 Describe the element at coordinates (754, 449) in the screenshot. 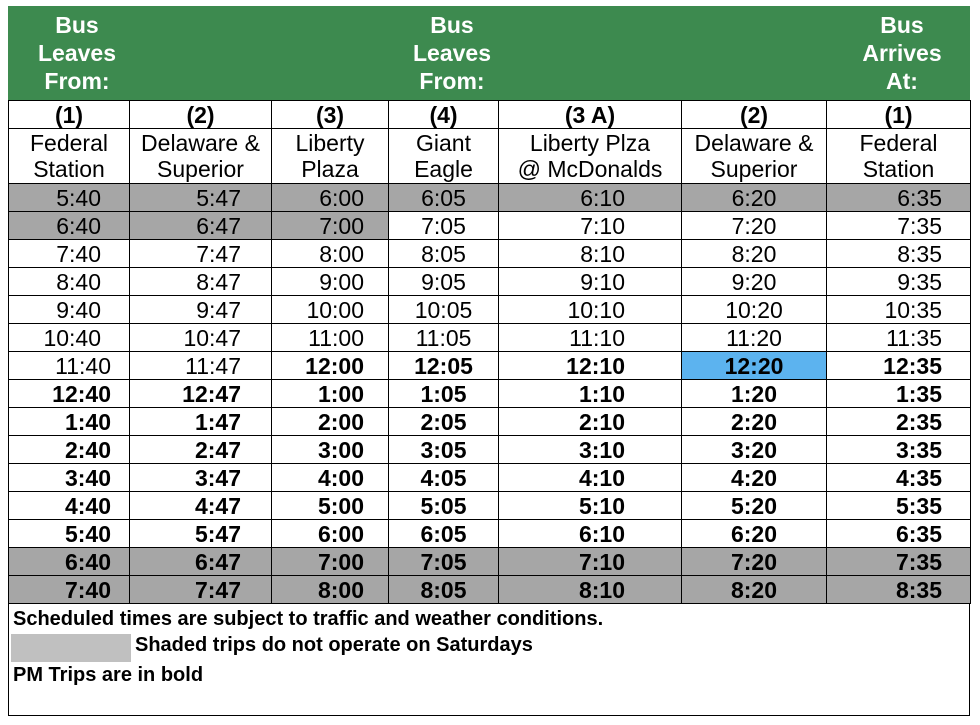

I see `trip-time: 3:20` at that location.